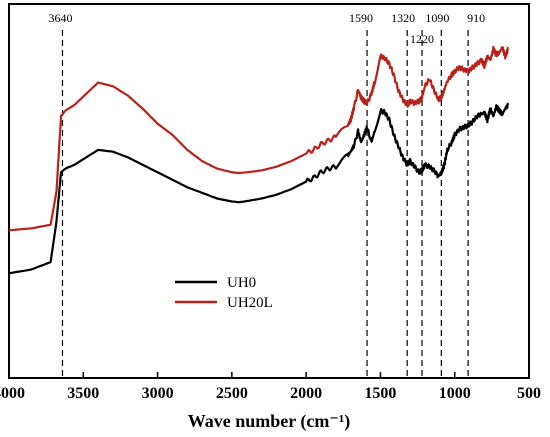 This screenshot has height=437, width=550. What do you see at coordinates (224, 293) in the screenshot?
I see `legend: UH0 UH20L` at bounding box center [224, 293].